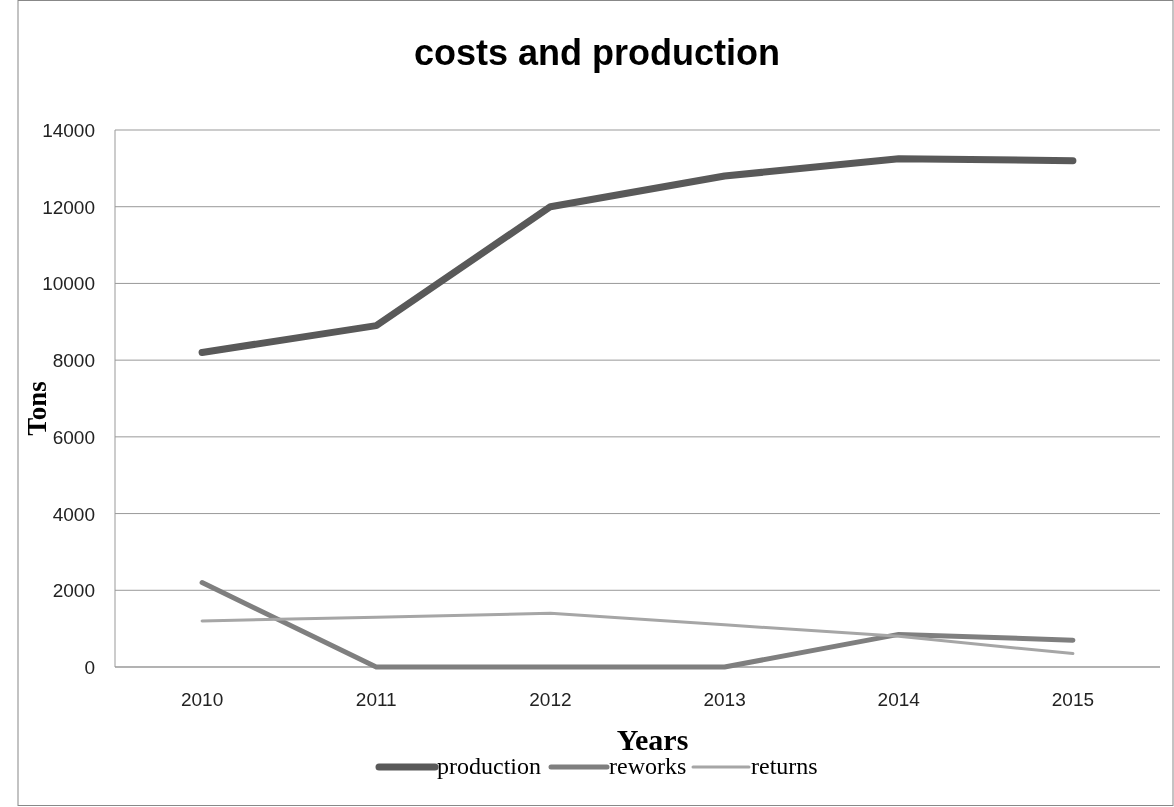 This screenshot has width=1174, height=807. What do you see at coordinates (73, 591) in the screenshot?
I see `y-tick-label: 2000` at bounding box center [73, 591].